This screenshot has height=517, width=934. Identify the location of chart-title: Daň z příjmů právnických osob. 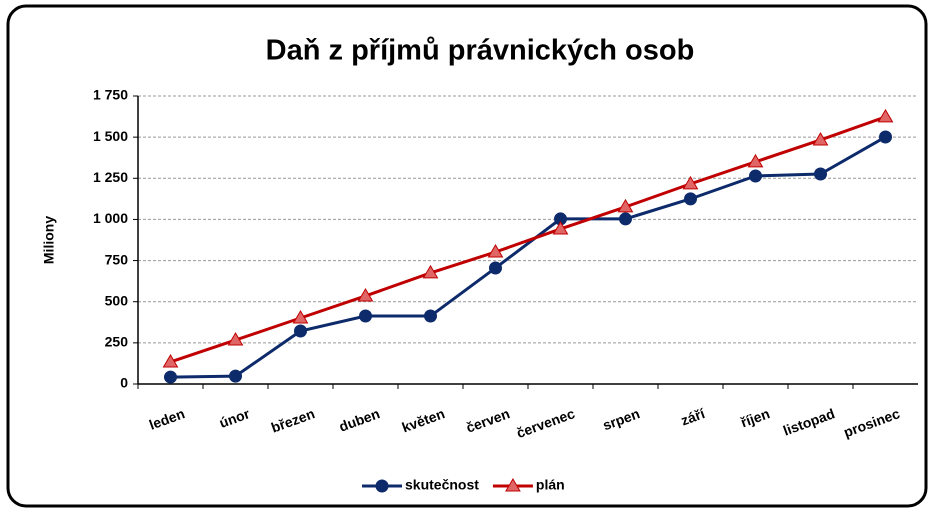
(480, 51).